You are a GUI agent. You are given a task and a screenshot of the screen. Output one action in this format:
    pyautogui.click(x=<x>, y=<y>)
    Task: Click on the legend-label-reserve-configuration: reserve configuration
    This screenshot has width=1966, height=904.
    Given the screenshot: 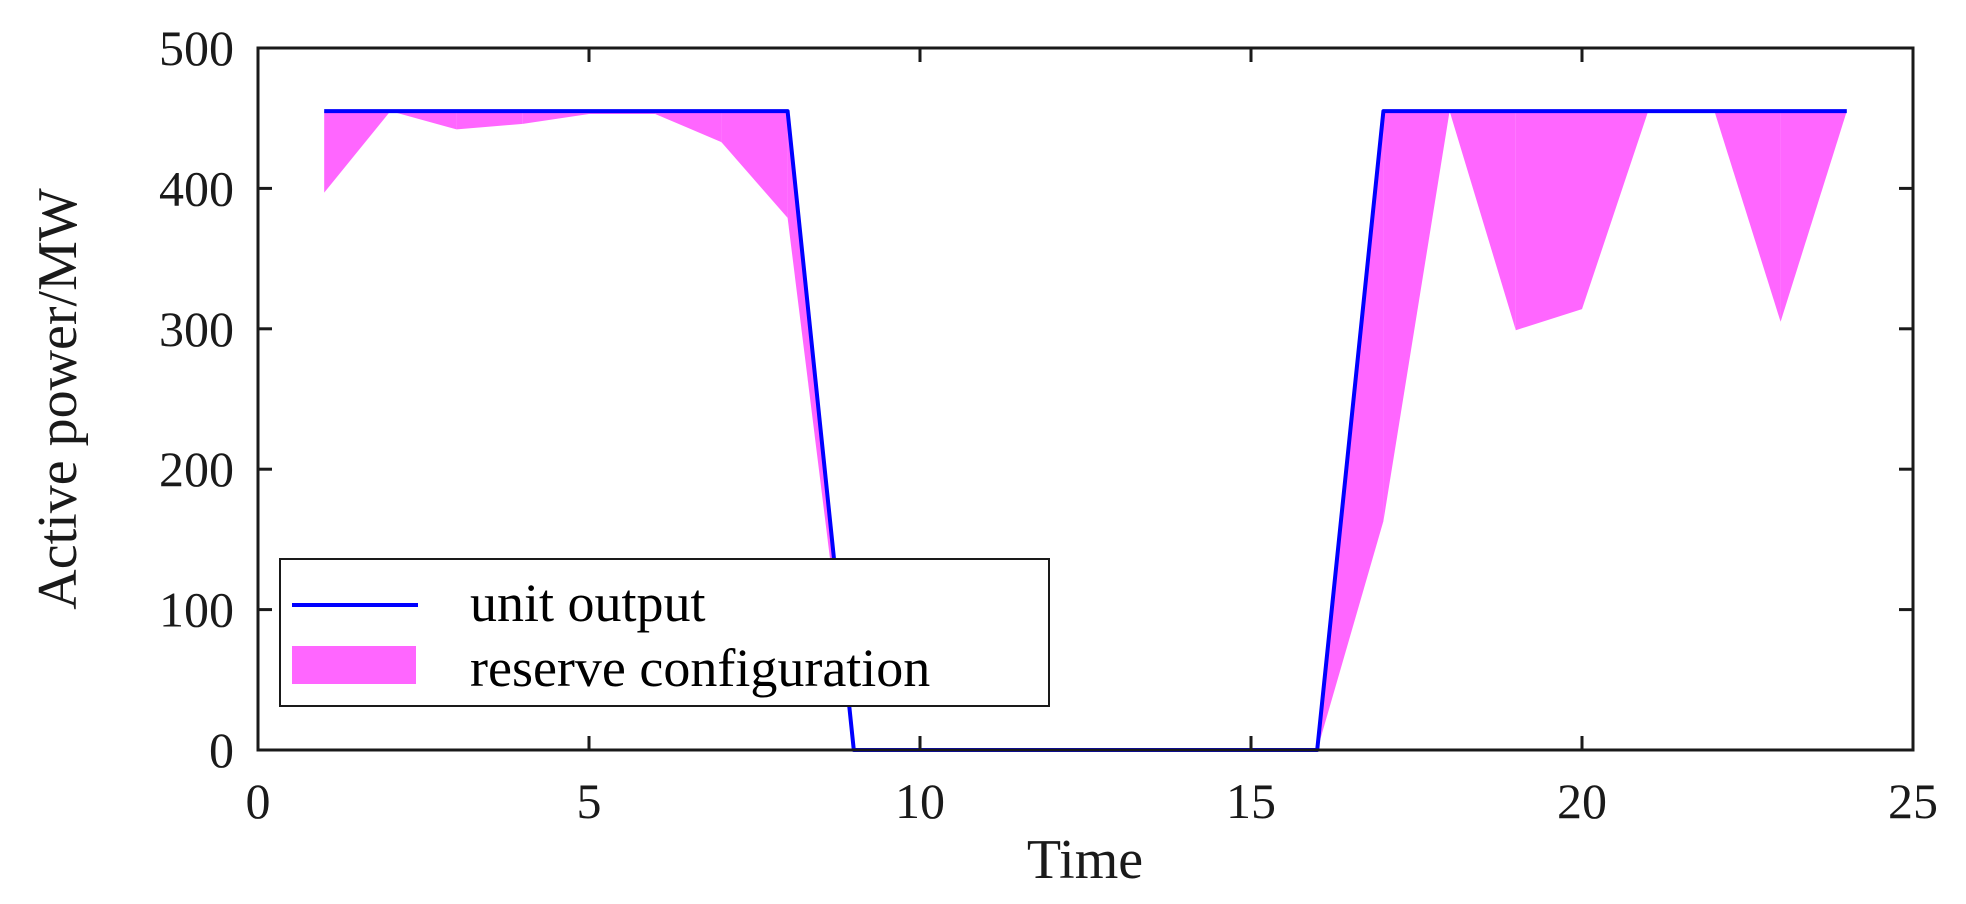 What is the action you would take?
    pyautogui.click(x=700, y=668)
    